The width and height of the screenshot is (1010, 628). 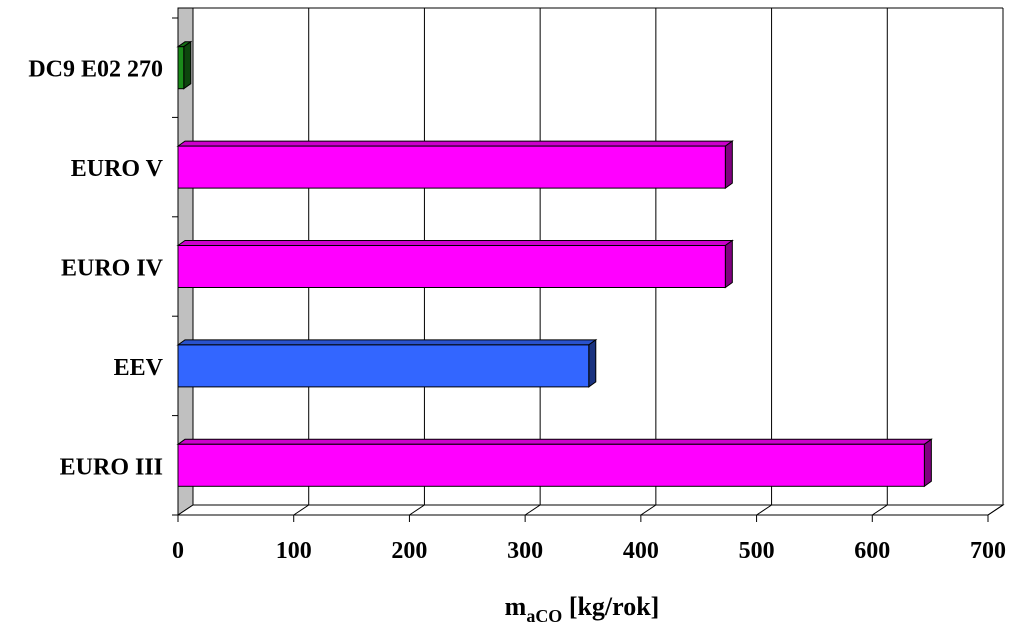 What do you see at coordinates (583, 518) in the screenshot?
I see `value-ticks` at bounding box center [583, 518].